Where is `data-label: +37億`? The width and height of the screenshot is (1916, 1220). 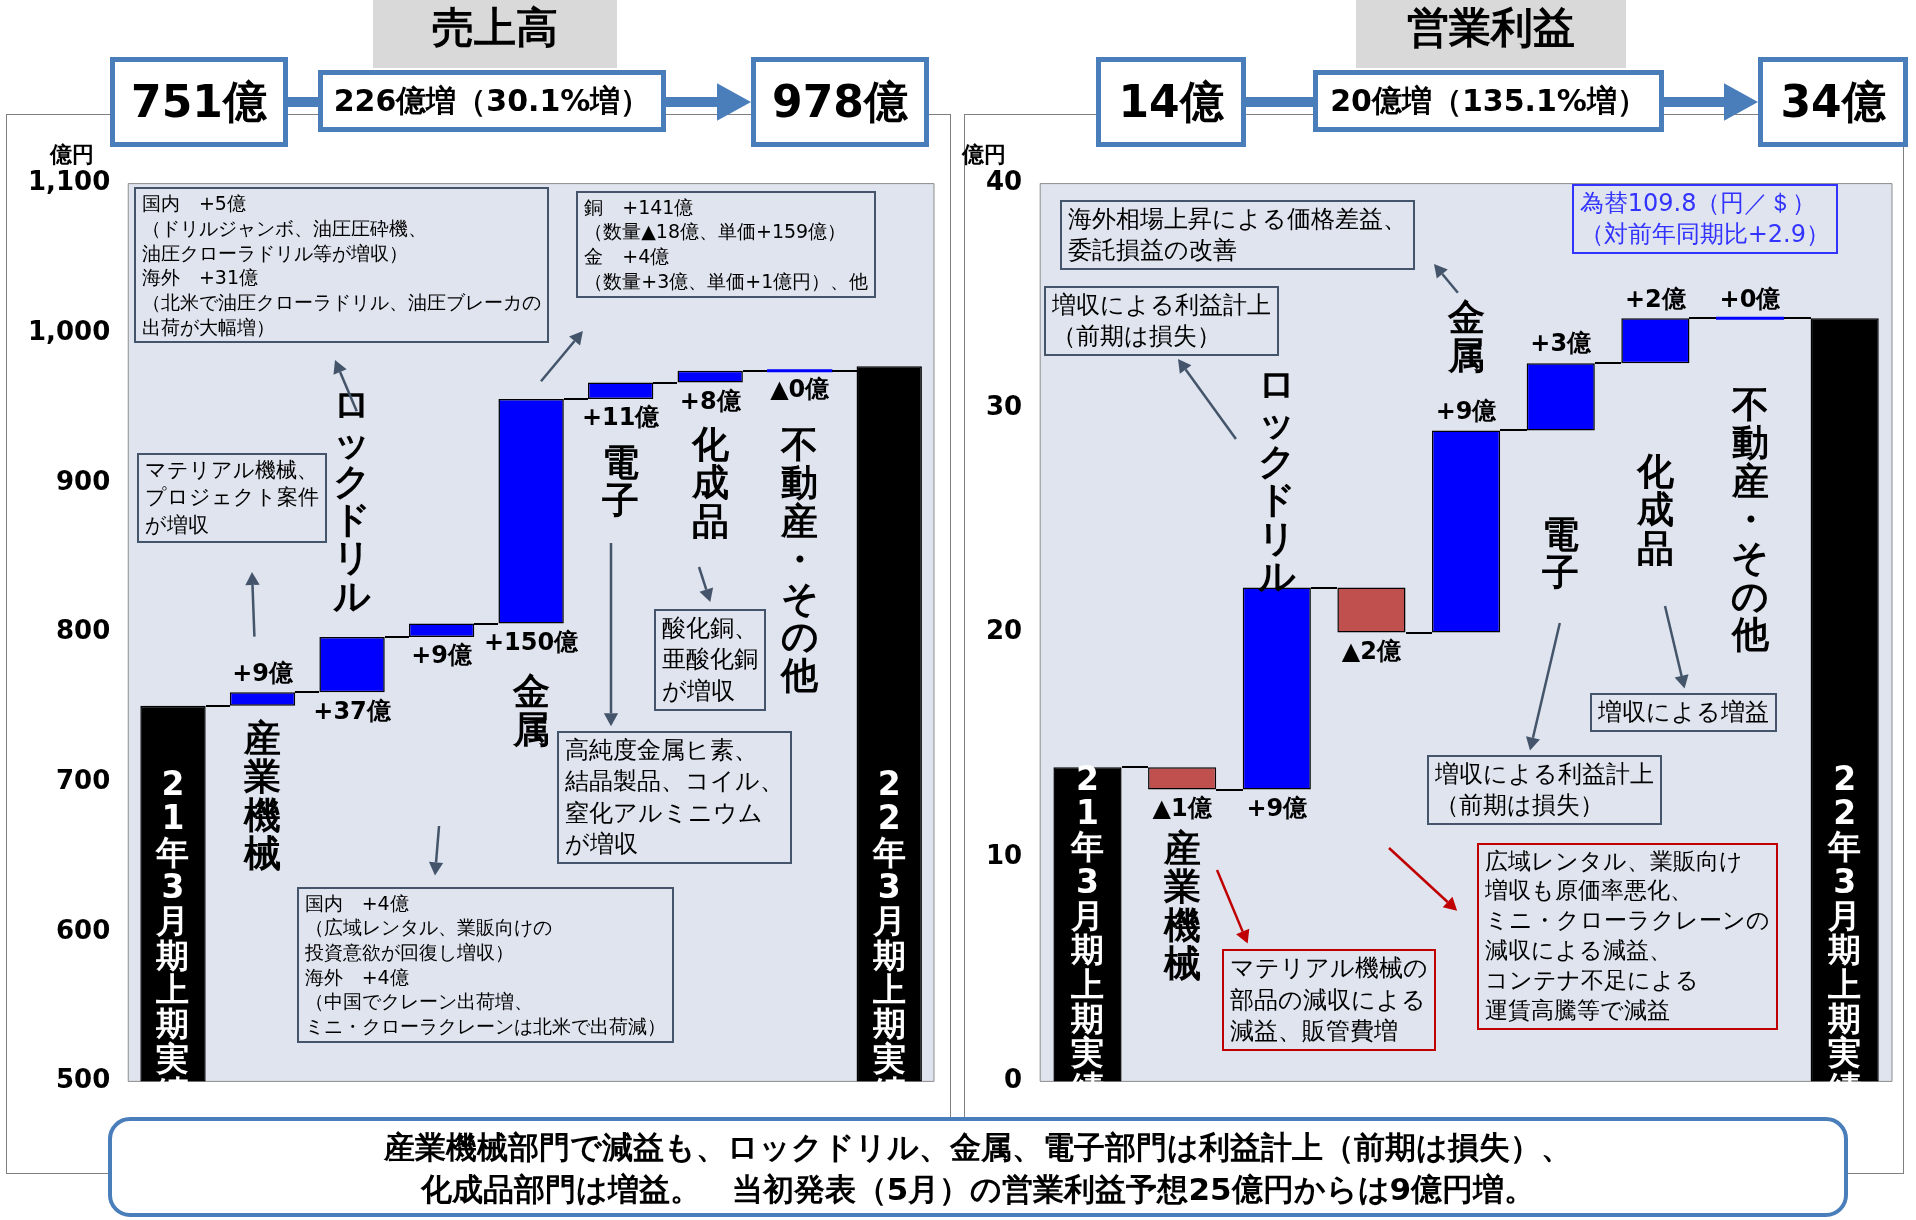 data-label: +37億 is located at coordinates (352, 710).